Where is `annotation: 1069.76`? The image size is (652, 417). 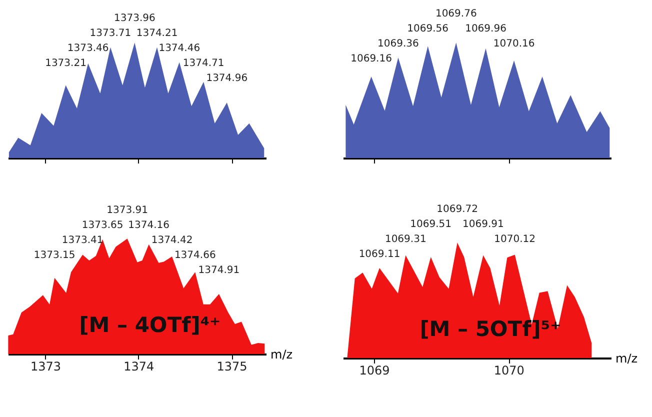
annotation: 1069.76 is located at coordinates (456, 14).